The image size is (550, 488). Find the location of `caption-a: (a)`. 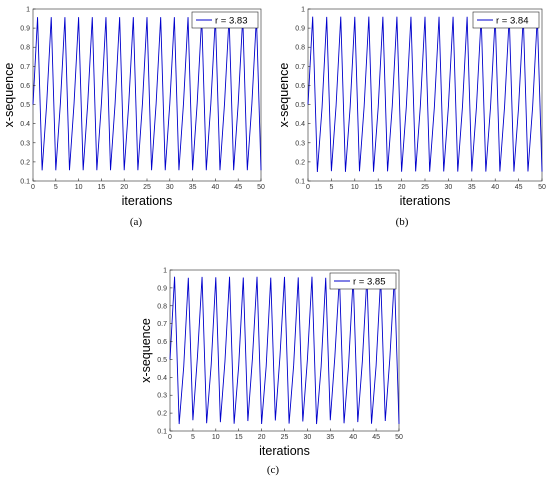

caption-a: (a) is located at coordinates (136, 222).